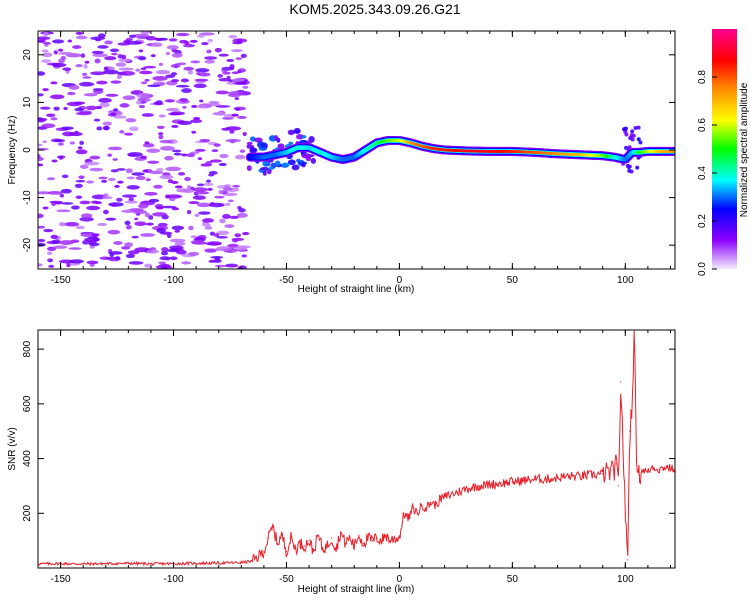  Describe the element at coordinates (27, 245) in the screenshot. I see `y-tick-label: -20` at that location.